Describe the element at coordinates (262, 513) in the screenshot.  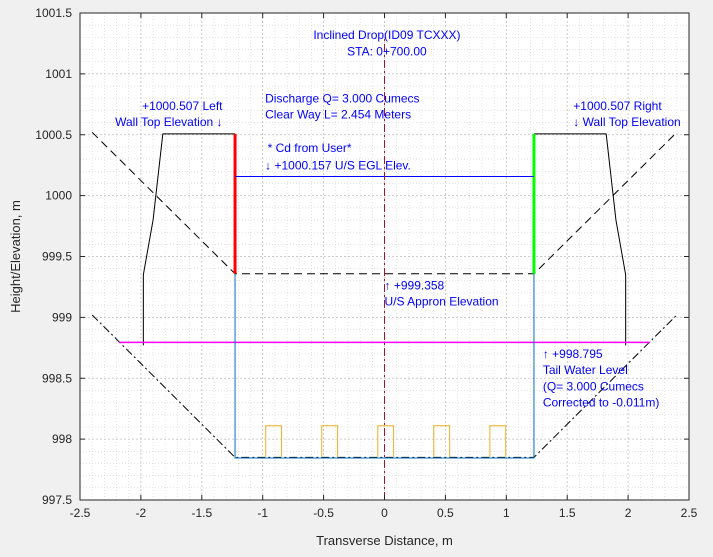
I see `x-tick-label: -1` at that location.